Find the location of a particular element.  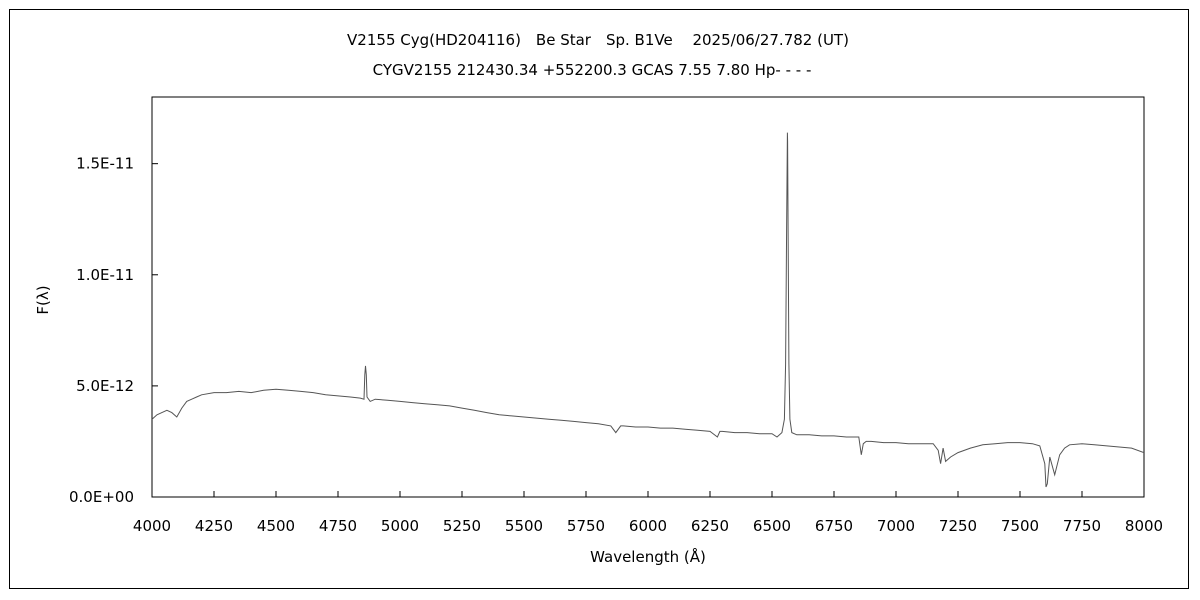

x-axis-label: Wavelength (Å) is located at coordinates (648, 556).